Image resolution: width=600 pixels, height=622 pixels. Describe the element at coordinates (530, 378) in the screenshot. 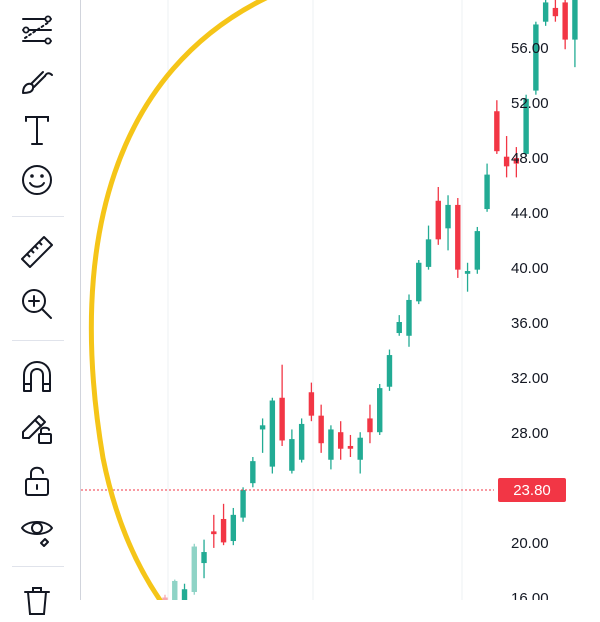

I see `price-axis-label: 32.00` at that location.